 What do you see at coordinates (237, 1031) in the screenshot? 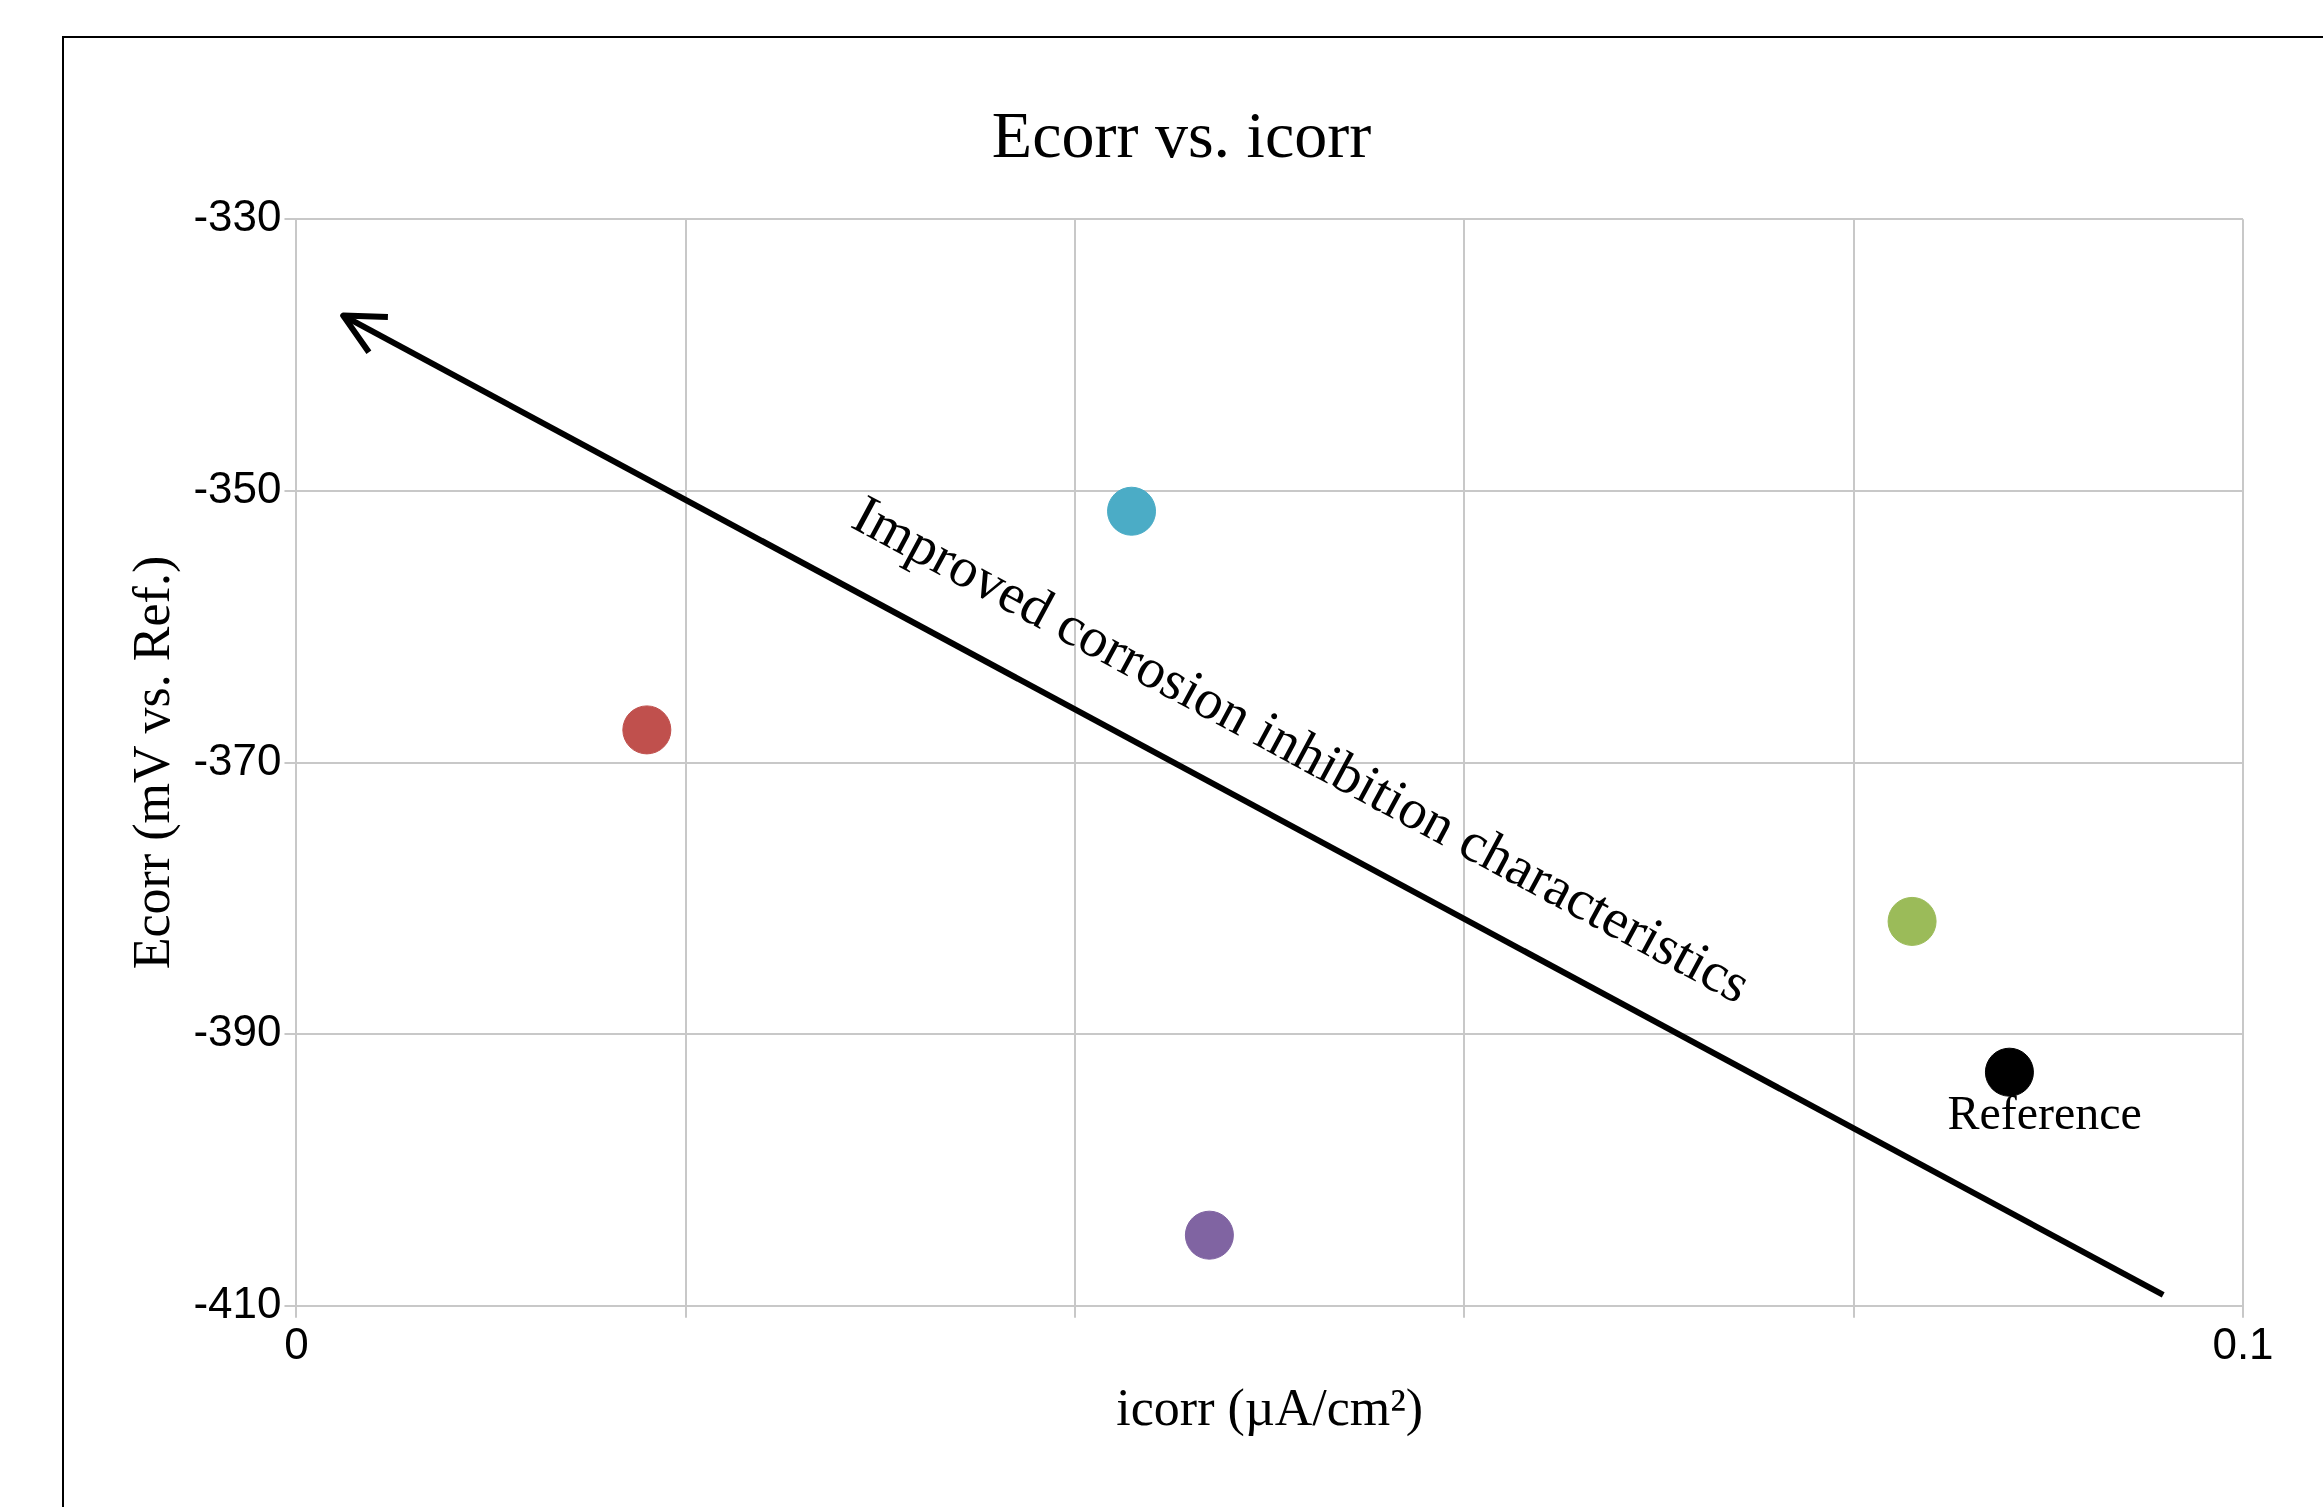
I see `y-tick-label: -390` at bounding box center [237, 1031].